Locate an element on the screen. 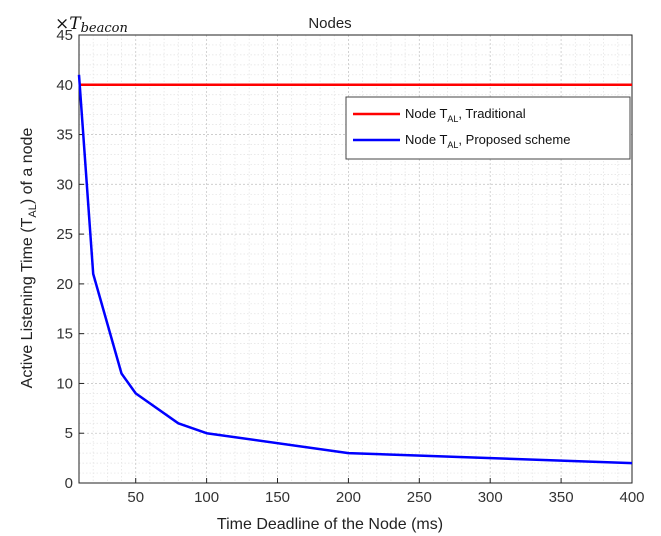 The width and height of the screenshot is (661, 536). x-tick-label: 100 is located at coordinates (206, 497).